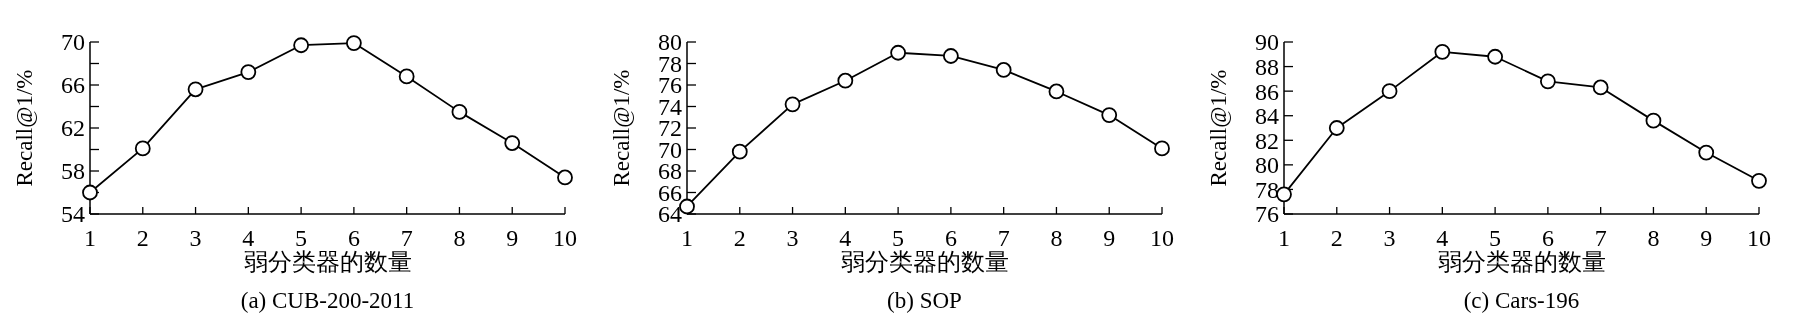 The image size is (1809, 330). I want to click on y-tick-label: 78, so click(1267, 189).